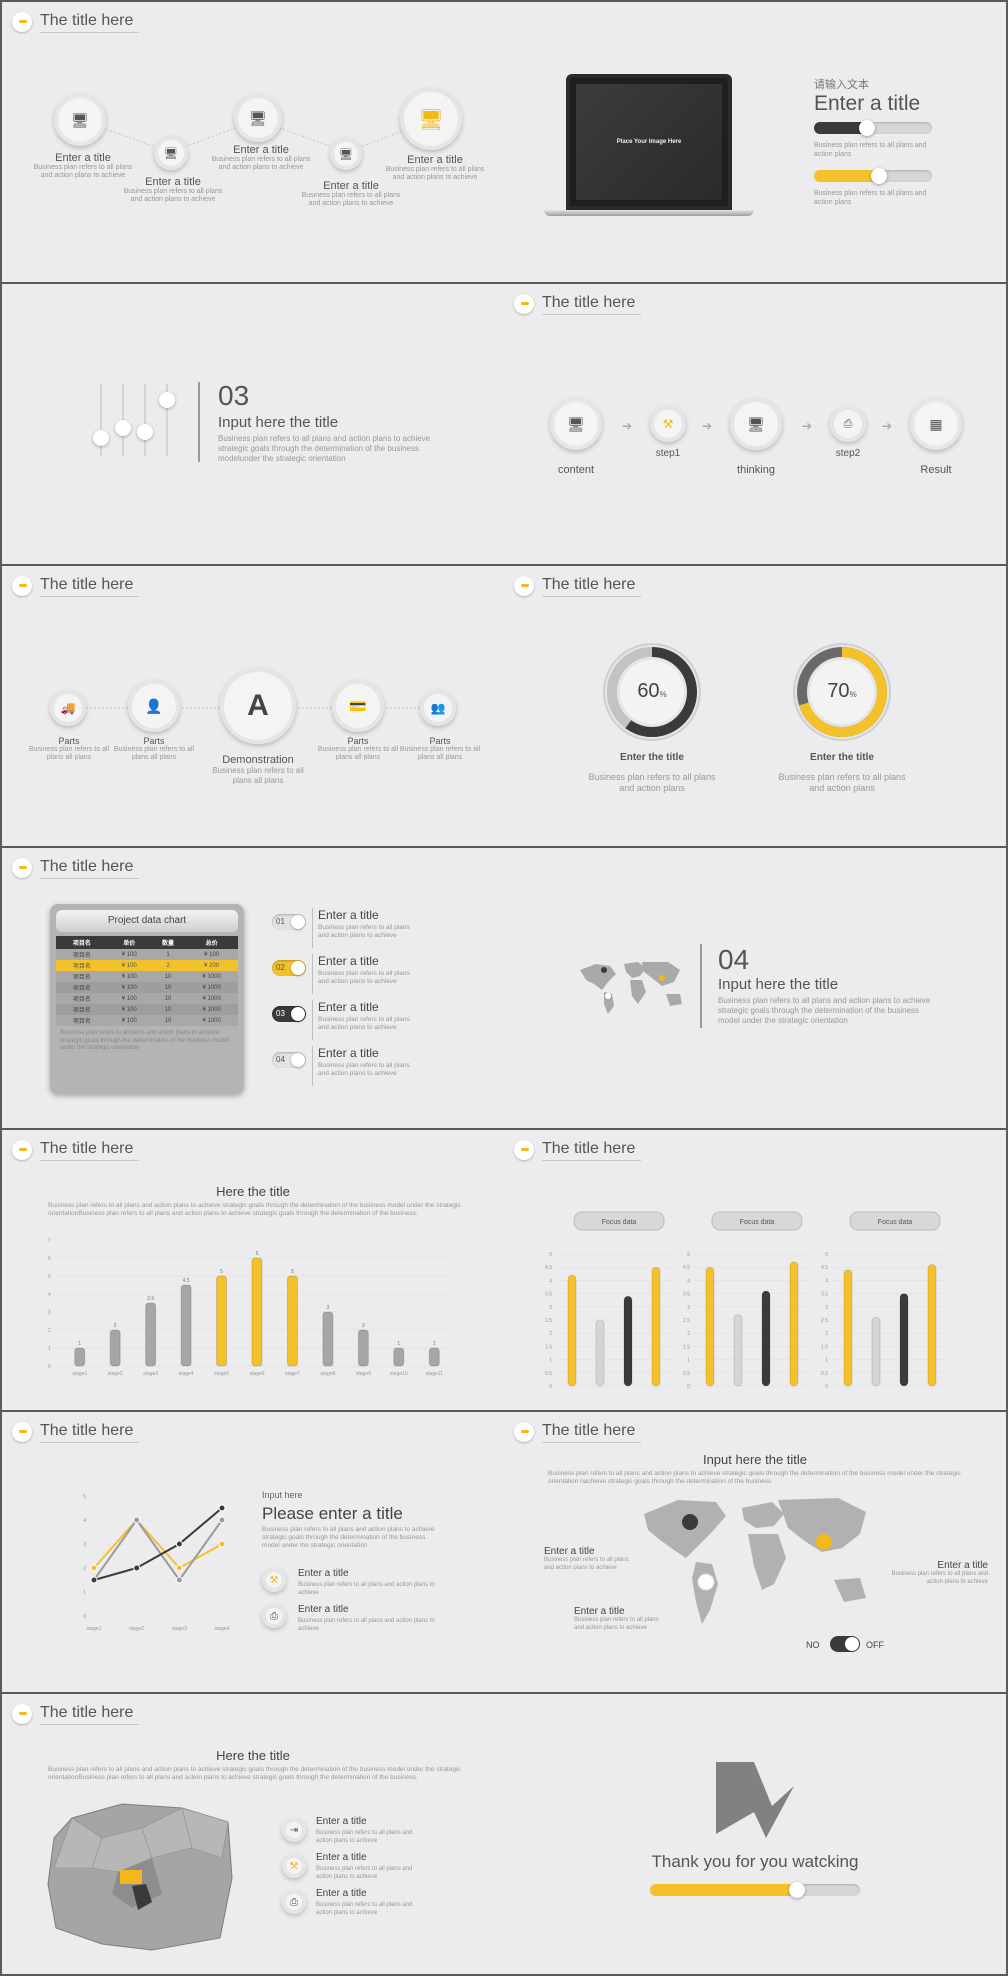 The width and height of the screenshot is (1008, 1976). Describe the element at coordinates (649, 142) in the screenshot. I see `laptop-screen: Place Your Image Here` at that location.